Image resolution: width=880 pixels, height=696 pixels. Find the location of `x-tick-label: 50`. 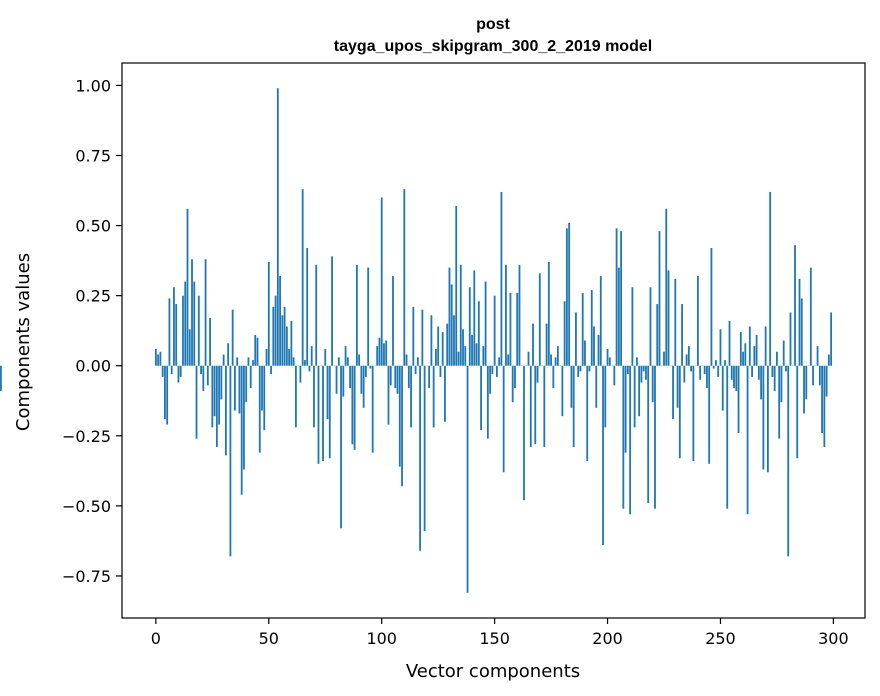

x-tick-label: 50 is located at coordinates (269, 638).